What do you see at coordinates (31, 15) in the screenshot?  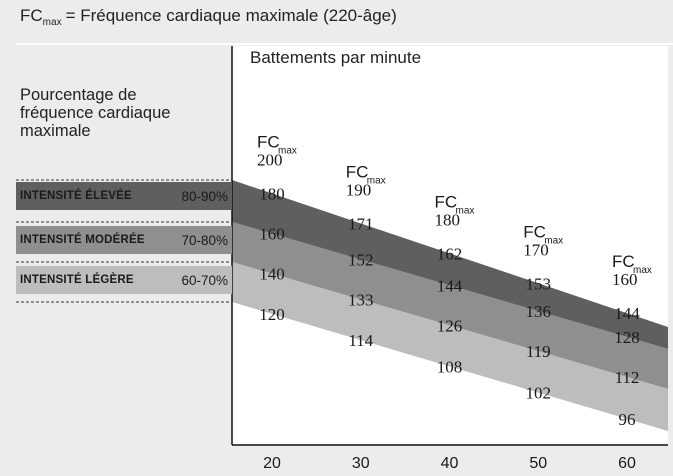 I see `fc-label: FC` at bounding box center [31, 15].